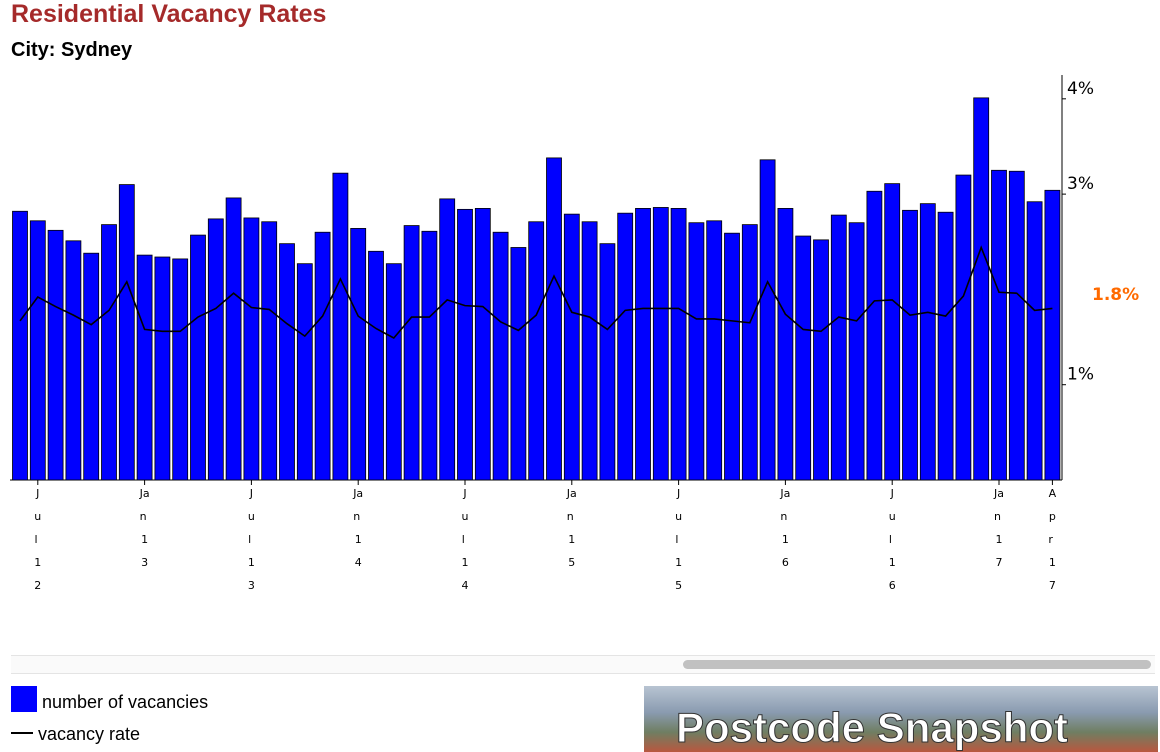 Image resolution: width=1160 pixels, height=752 pixels. I want to click on y-tick-label: 3%, so click(1080, 184).